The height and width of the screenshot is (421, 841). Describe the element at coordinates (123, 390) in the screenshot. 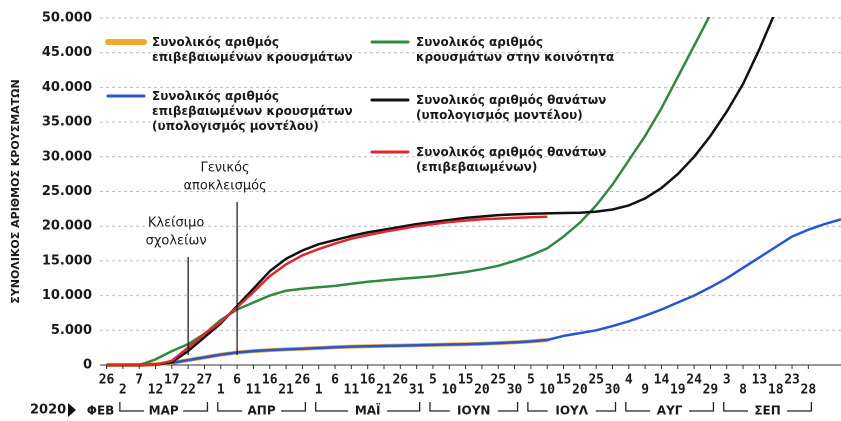

I see `x-tick-label: 2` at that location.